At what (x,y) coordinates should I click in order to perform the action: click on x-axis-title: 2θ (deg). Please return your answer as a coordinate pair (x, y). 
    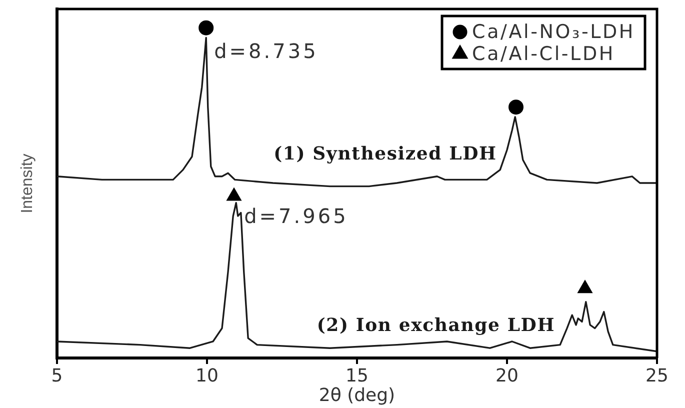
    Looking at the image, I should click on (357, 395).